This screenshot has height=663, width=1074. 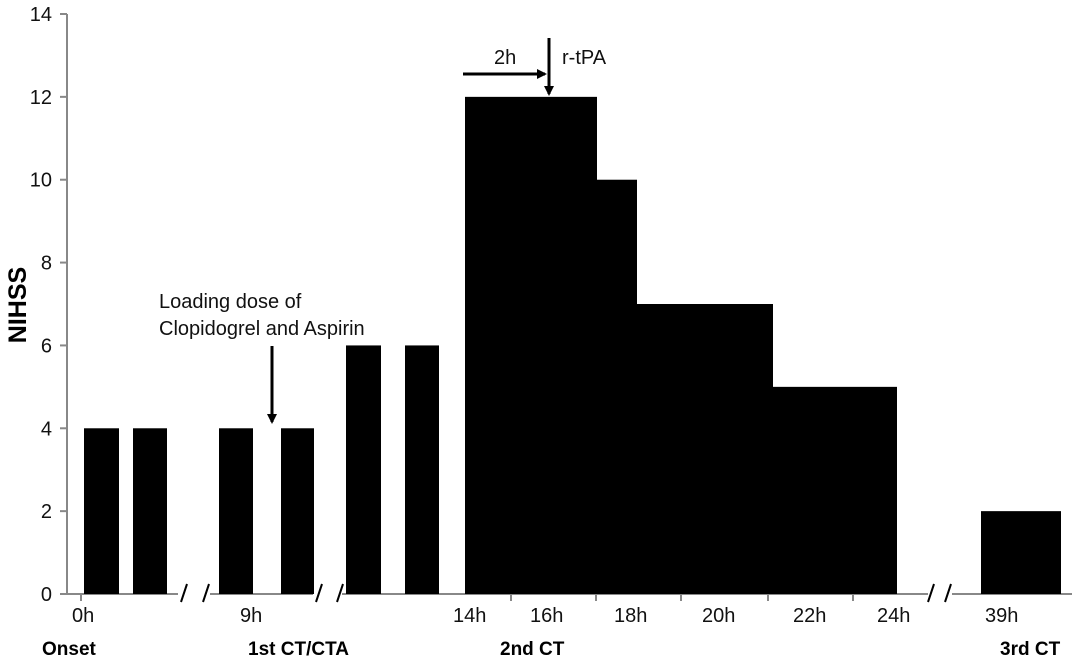 What do you see at coordinates (809, 616) in the screenshot?
I see `x-tick-label-22h: 22h` at bounding box center [809, 616].